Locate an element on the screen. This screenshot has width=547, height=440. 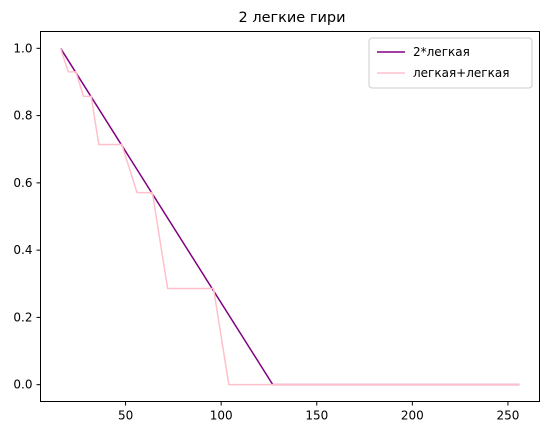
y-tick-label: 0.0 is located at coordinates (22, 385).